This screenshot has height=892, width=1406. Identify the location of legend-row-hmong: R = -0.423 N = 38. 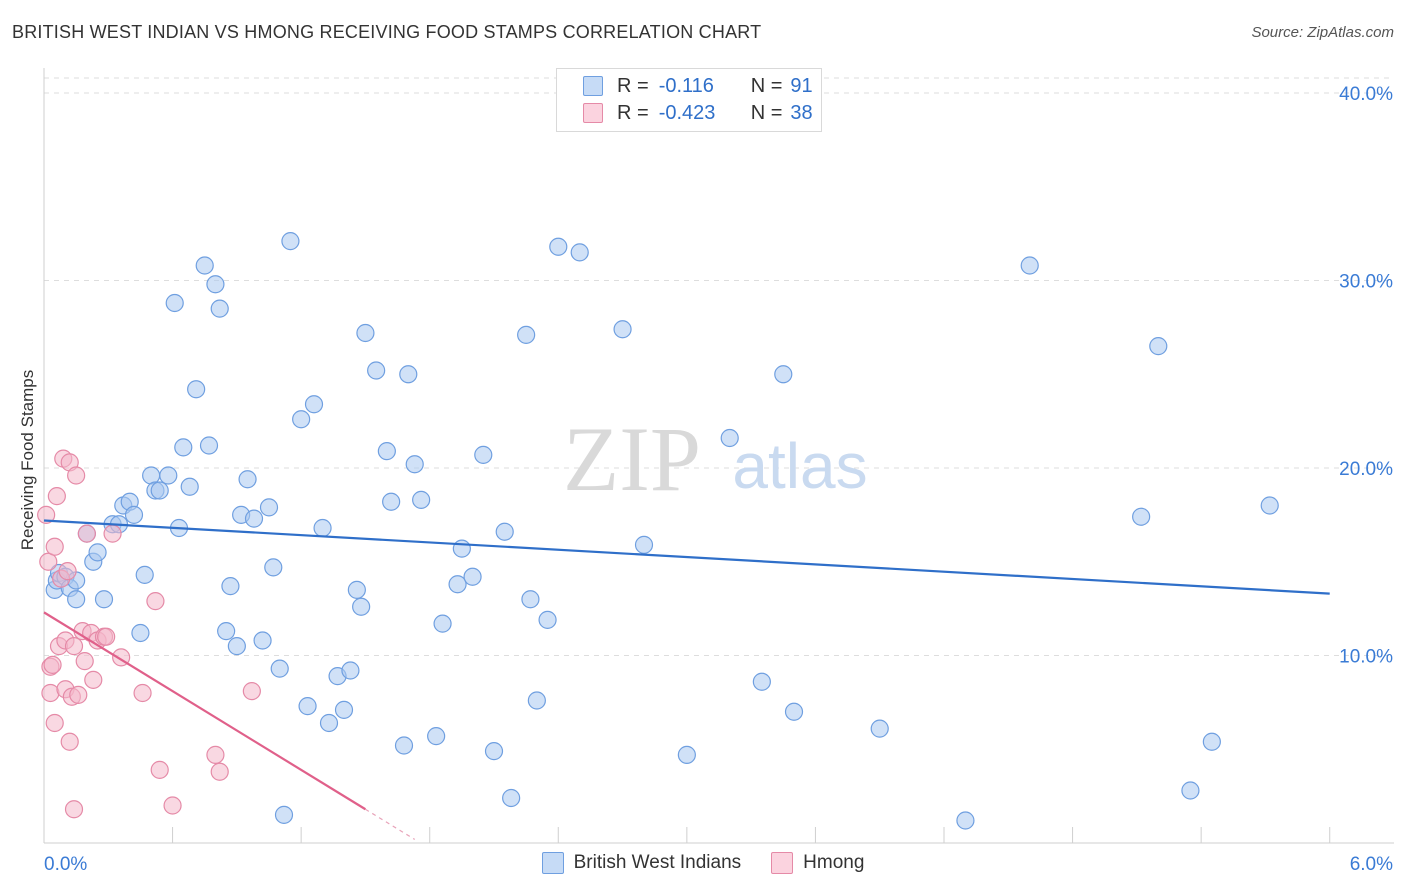
(698, 113).